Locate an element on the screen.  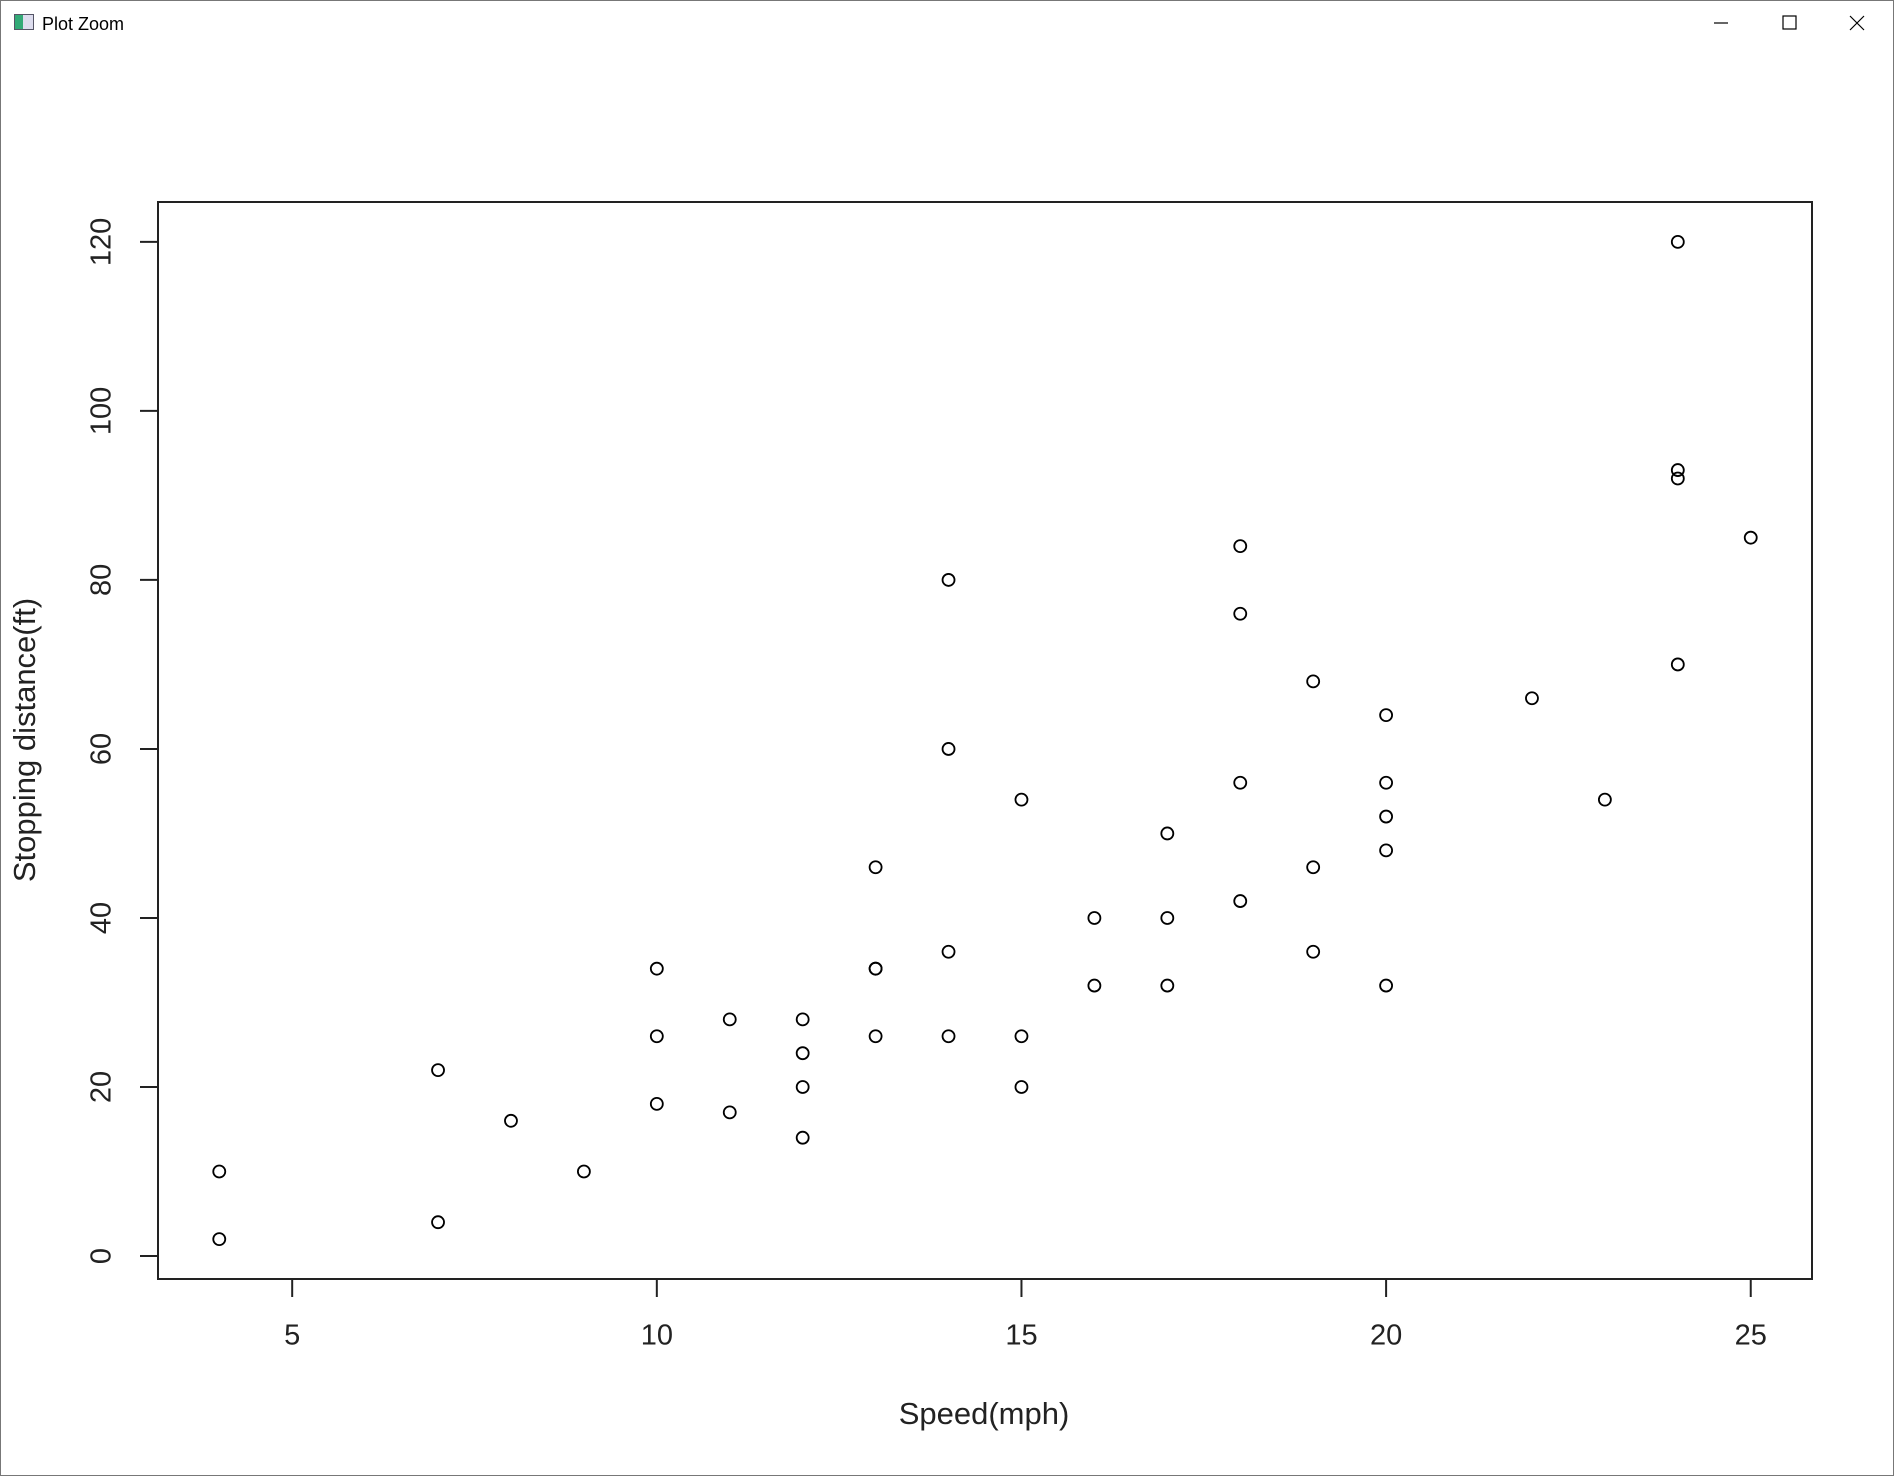
title-bar: Plot Zoom is located at coordinates (947, 24).